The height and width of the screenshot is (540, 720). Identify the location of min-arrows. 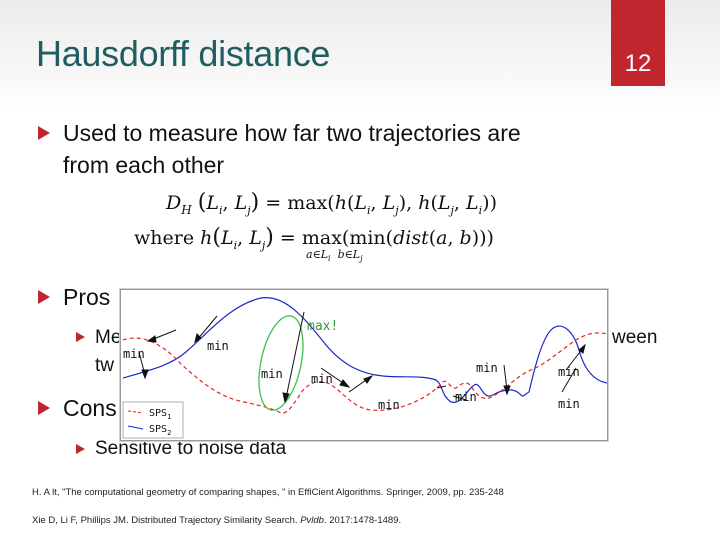
(362, 357).